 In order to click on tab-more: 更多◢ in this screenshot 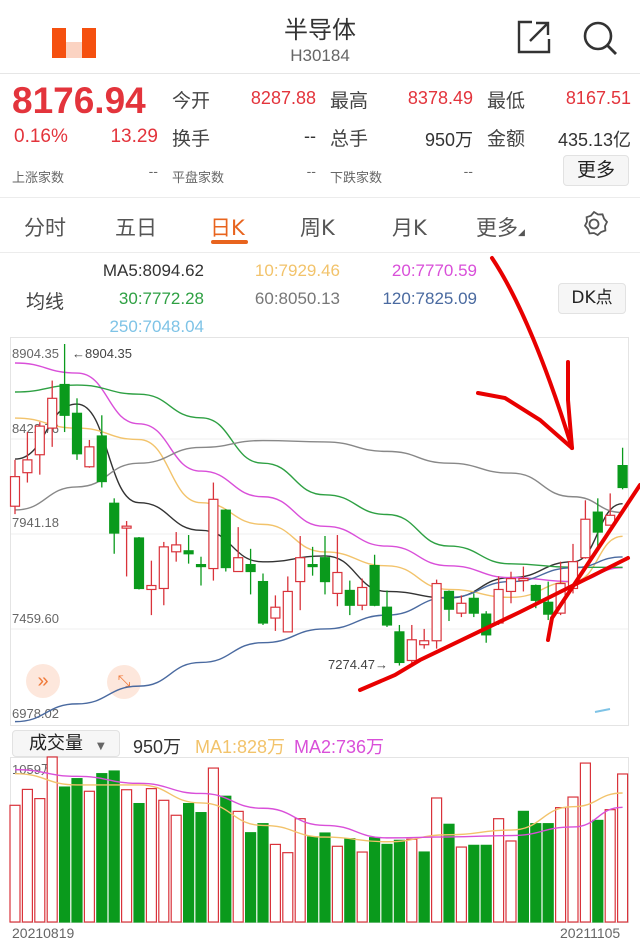, I will do `click(500, 227)`.